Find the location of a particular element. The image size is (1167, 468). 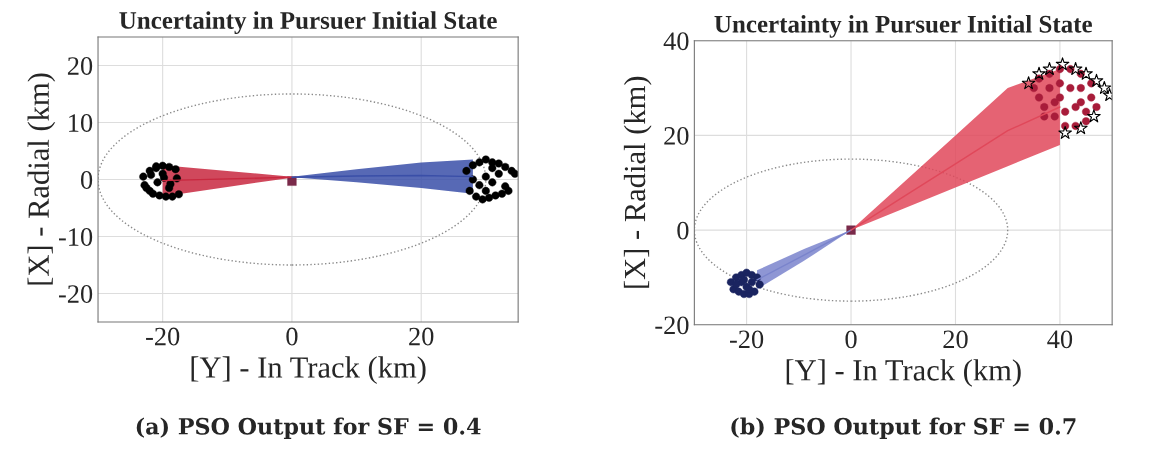

y-tick-label: -10 is located at coordinates (75, 237).